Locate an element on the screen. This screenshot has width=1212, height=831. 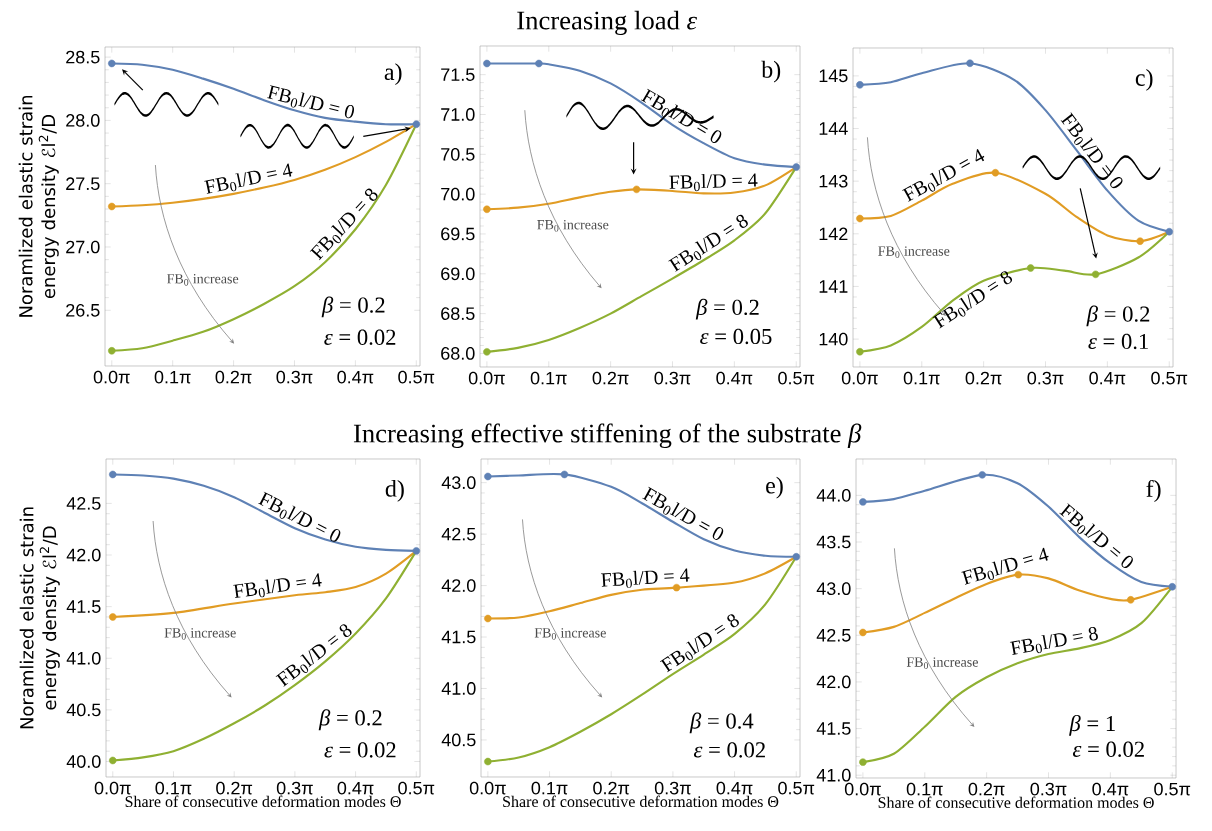
annotation: ε = 0.02 is located at coordinates (729, 750).